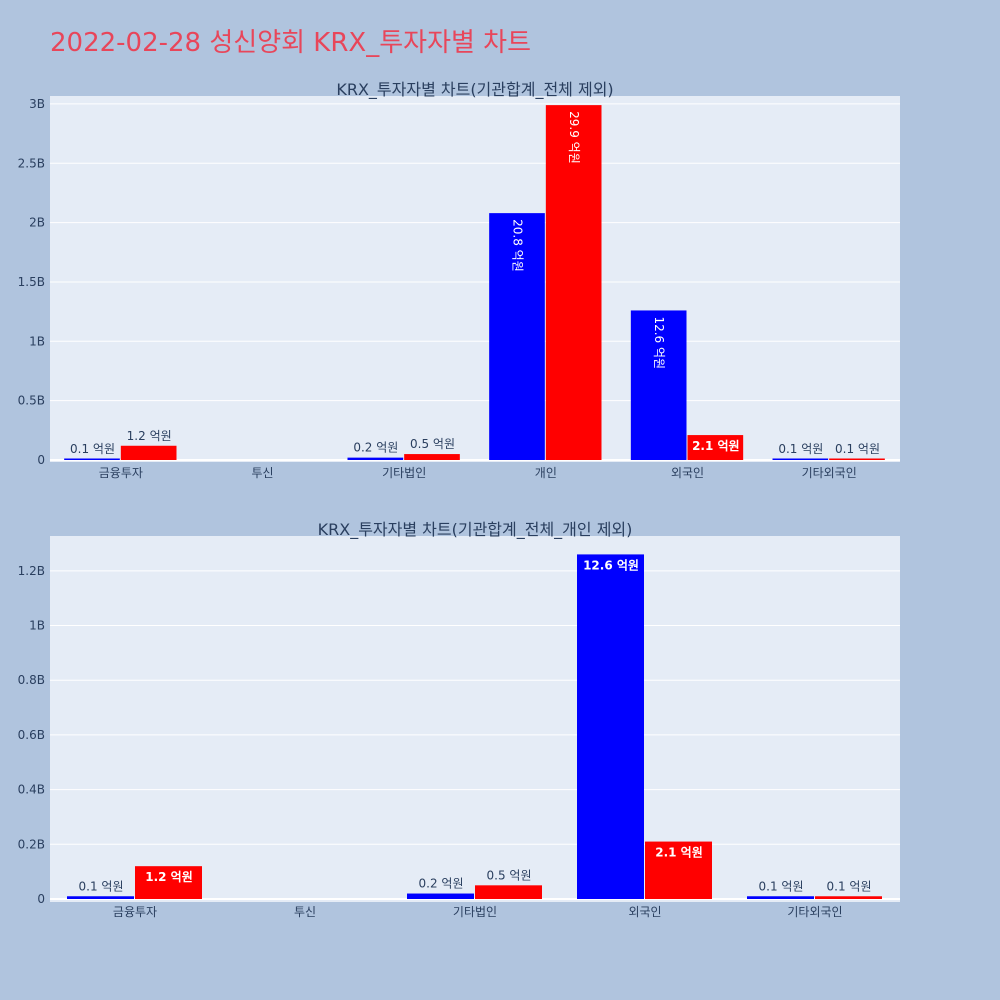  Describe the element at coordinates (475, 530) in the screenshot. I see `chart-title: KRX_투자자별 차트(기관합계_전체_개인 제외)` at that location.